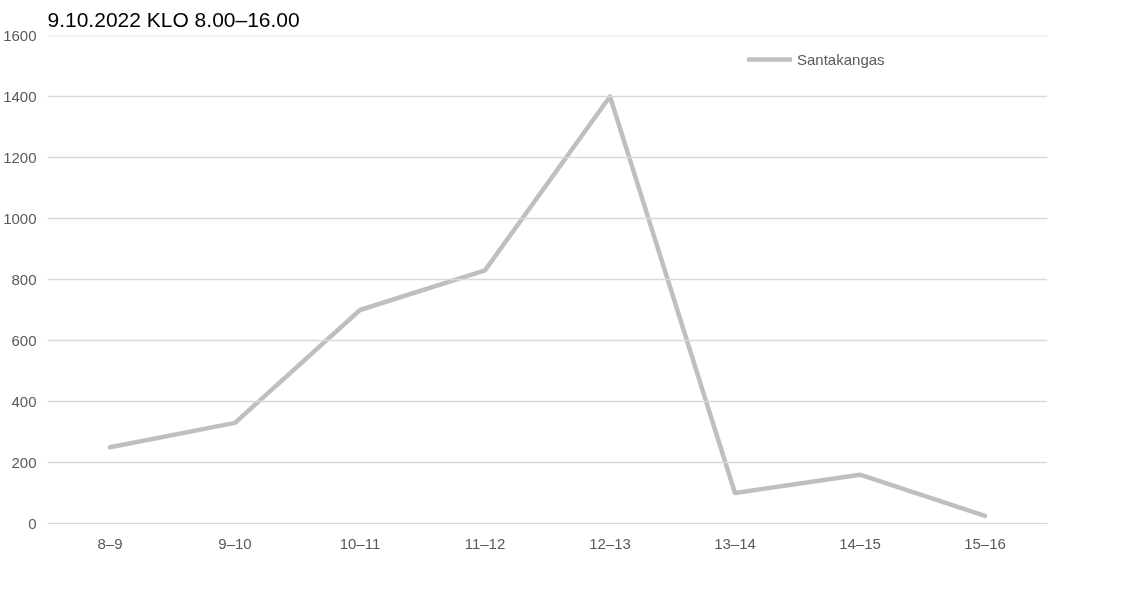 The height and width of the screenshot is (606, 1131). What do you see at coordinates (841, 59) in the screenshot?
I see `legend-label: Santakangas` at bounding box center [841, 59].